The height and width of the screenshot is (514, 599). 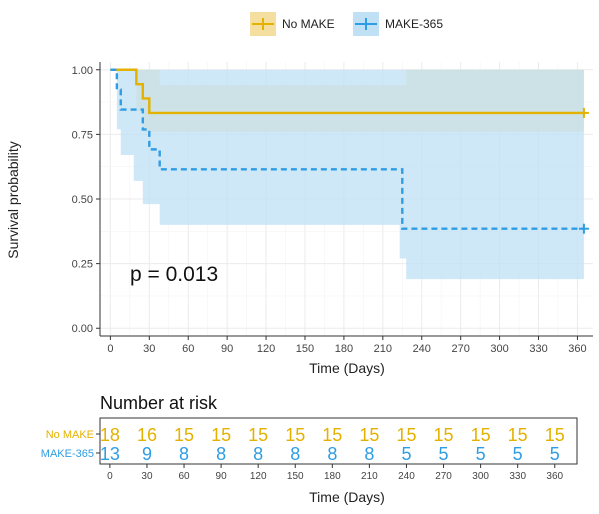 I want to click on y-tick-label: 0.00, so click(x=82, y=329).